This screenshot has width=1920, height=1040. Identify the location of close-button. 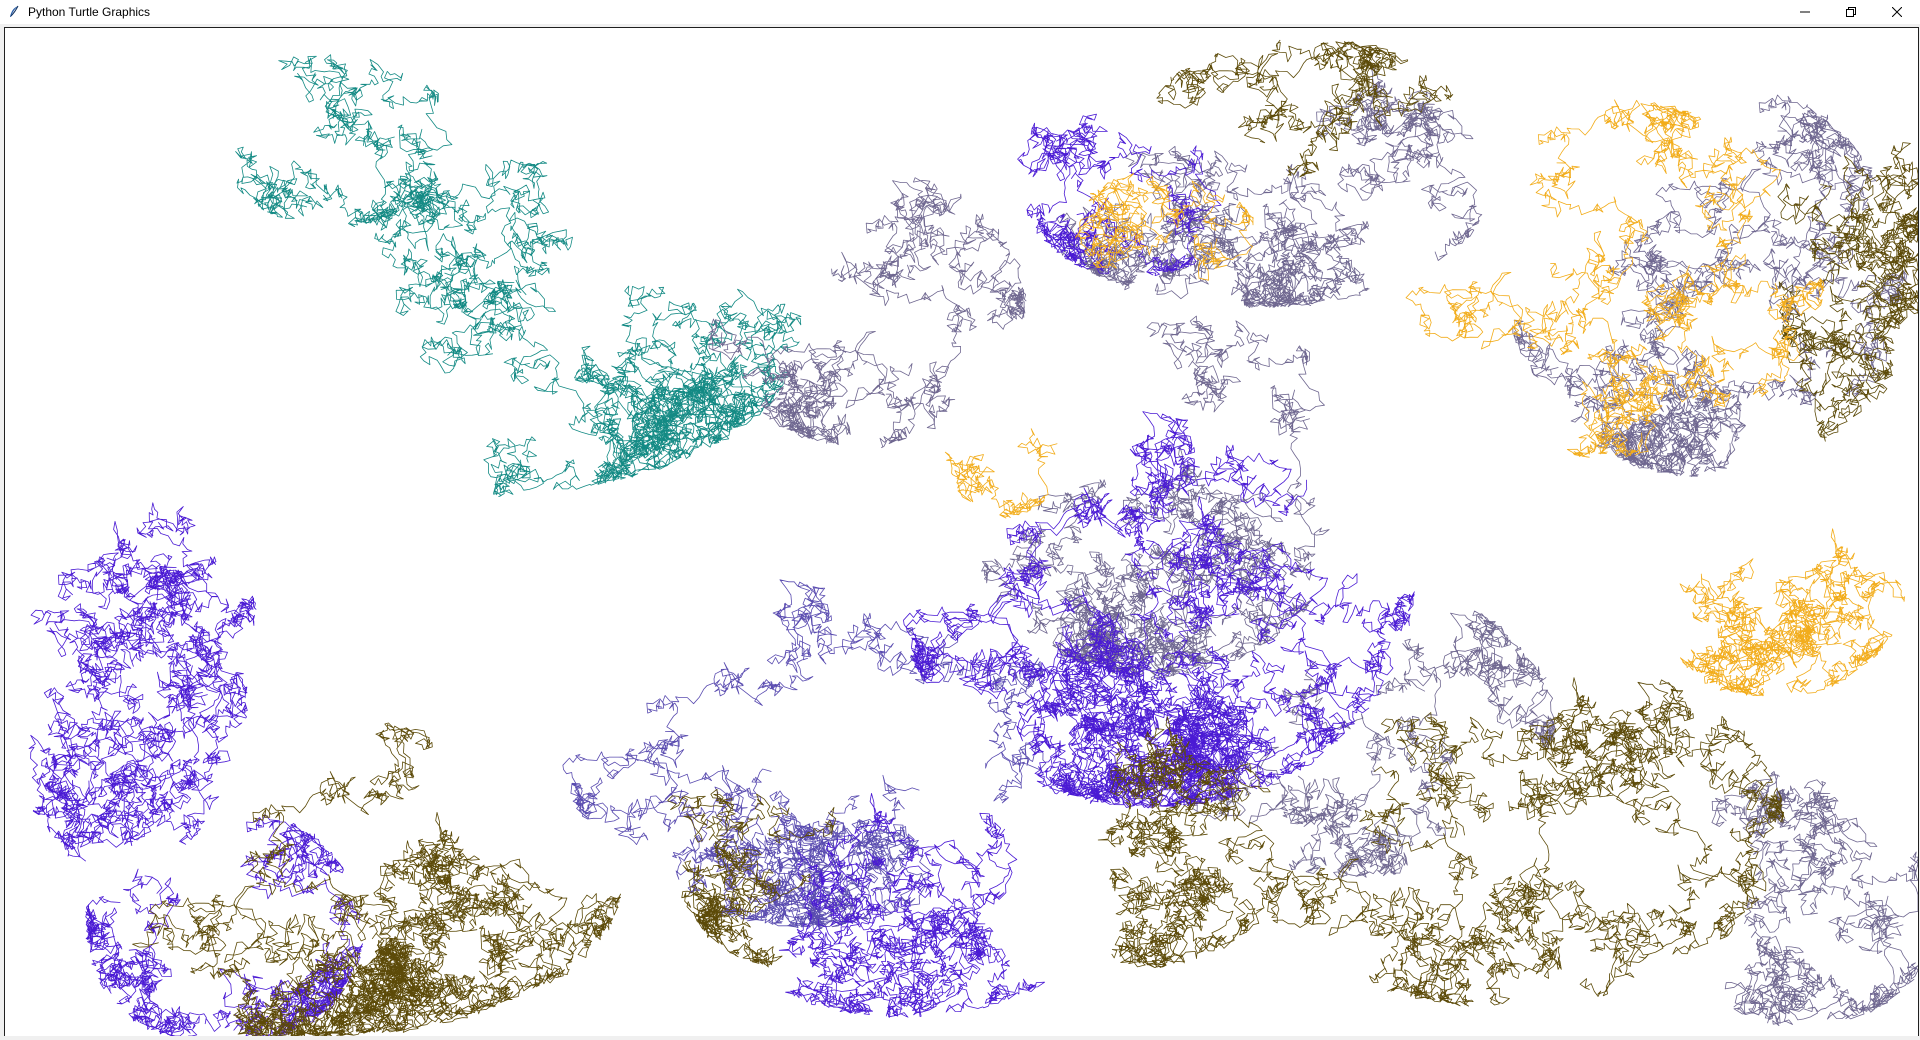
(1897, 12).